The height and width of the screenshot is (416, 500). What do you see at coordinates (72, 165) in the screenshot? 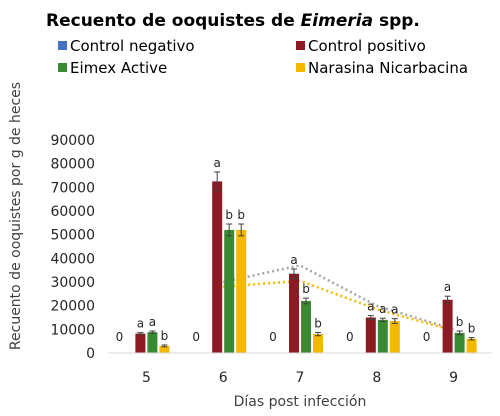
I see `y-tick-label: 80000` at bounding box center [72, 165].